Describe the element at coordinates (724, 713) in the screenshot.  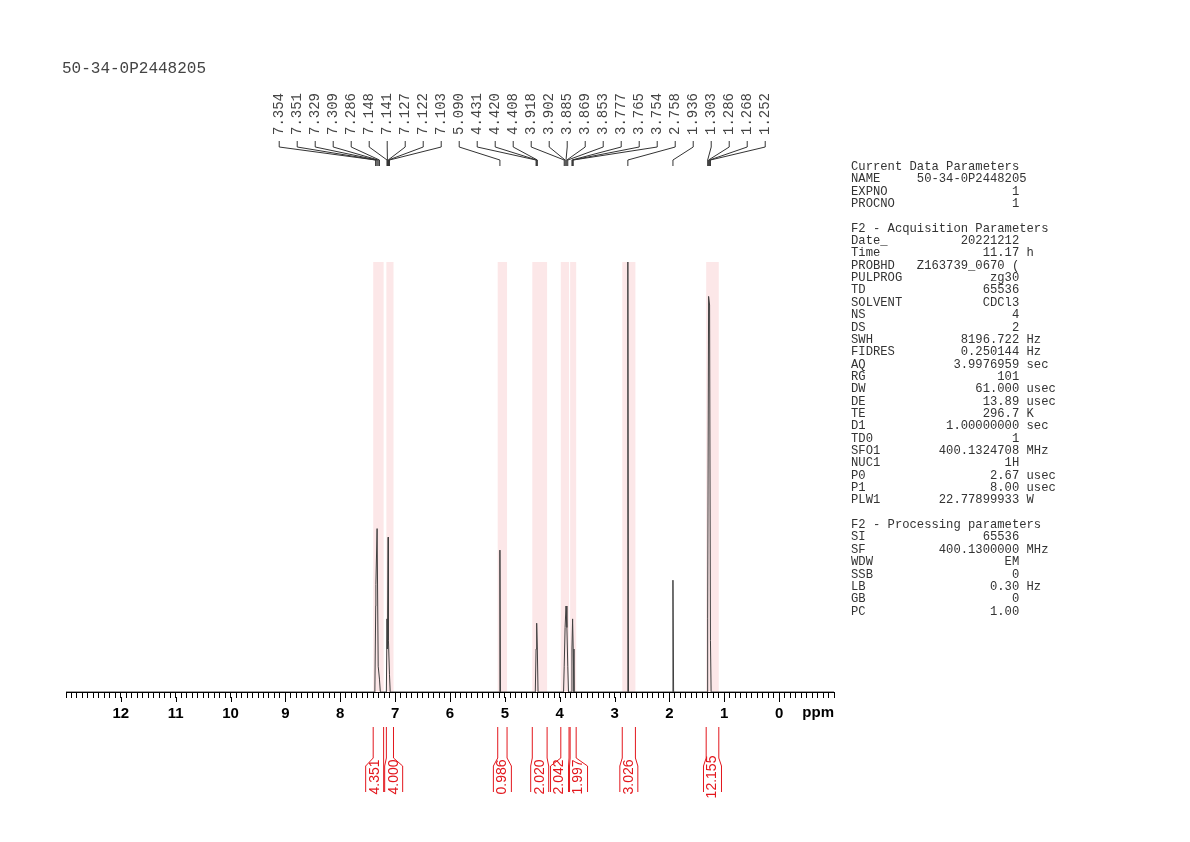
I see `x-tick-label: 1` at that location.